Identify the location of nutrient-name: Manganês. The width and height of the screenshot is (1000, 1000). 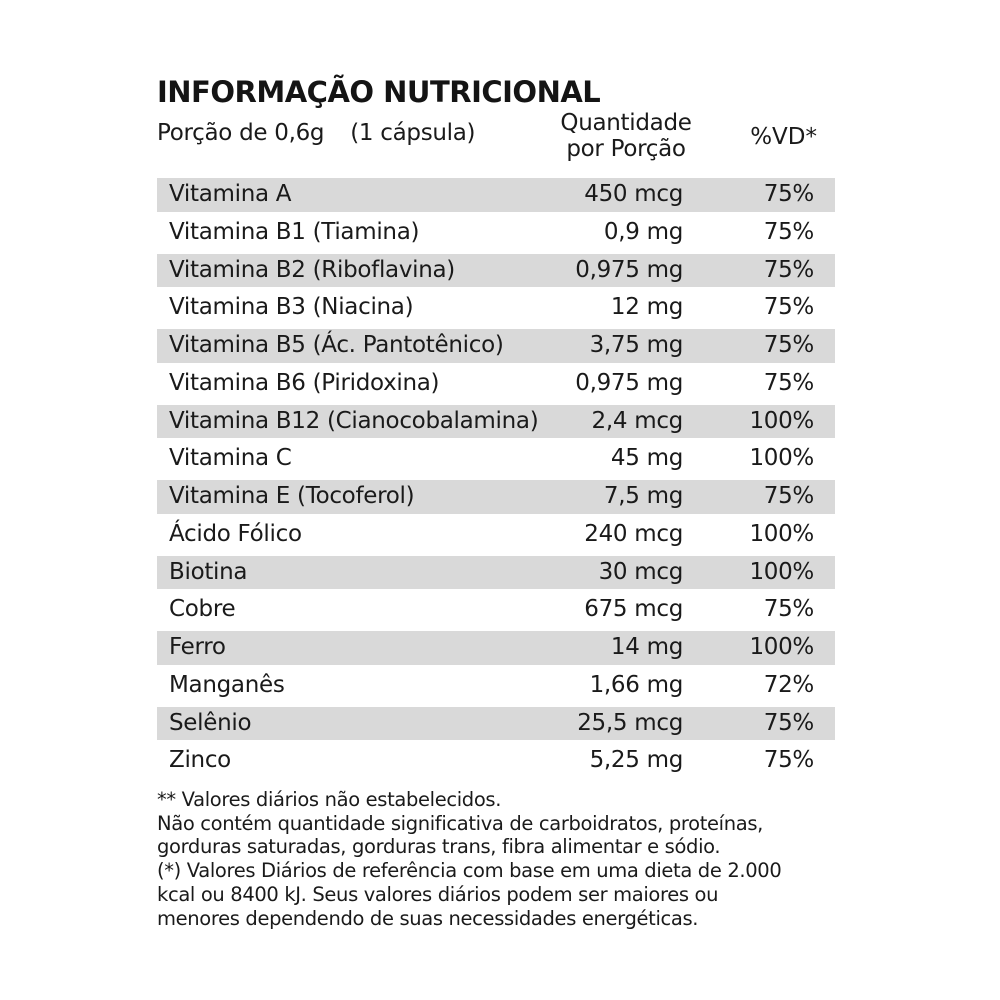
(227, 684).